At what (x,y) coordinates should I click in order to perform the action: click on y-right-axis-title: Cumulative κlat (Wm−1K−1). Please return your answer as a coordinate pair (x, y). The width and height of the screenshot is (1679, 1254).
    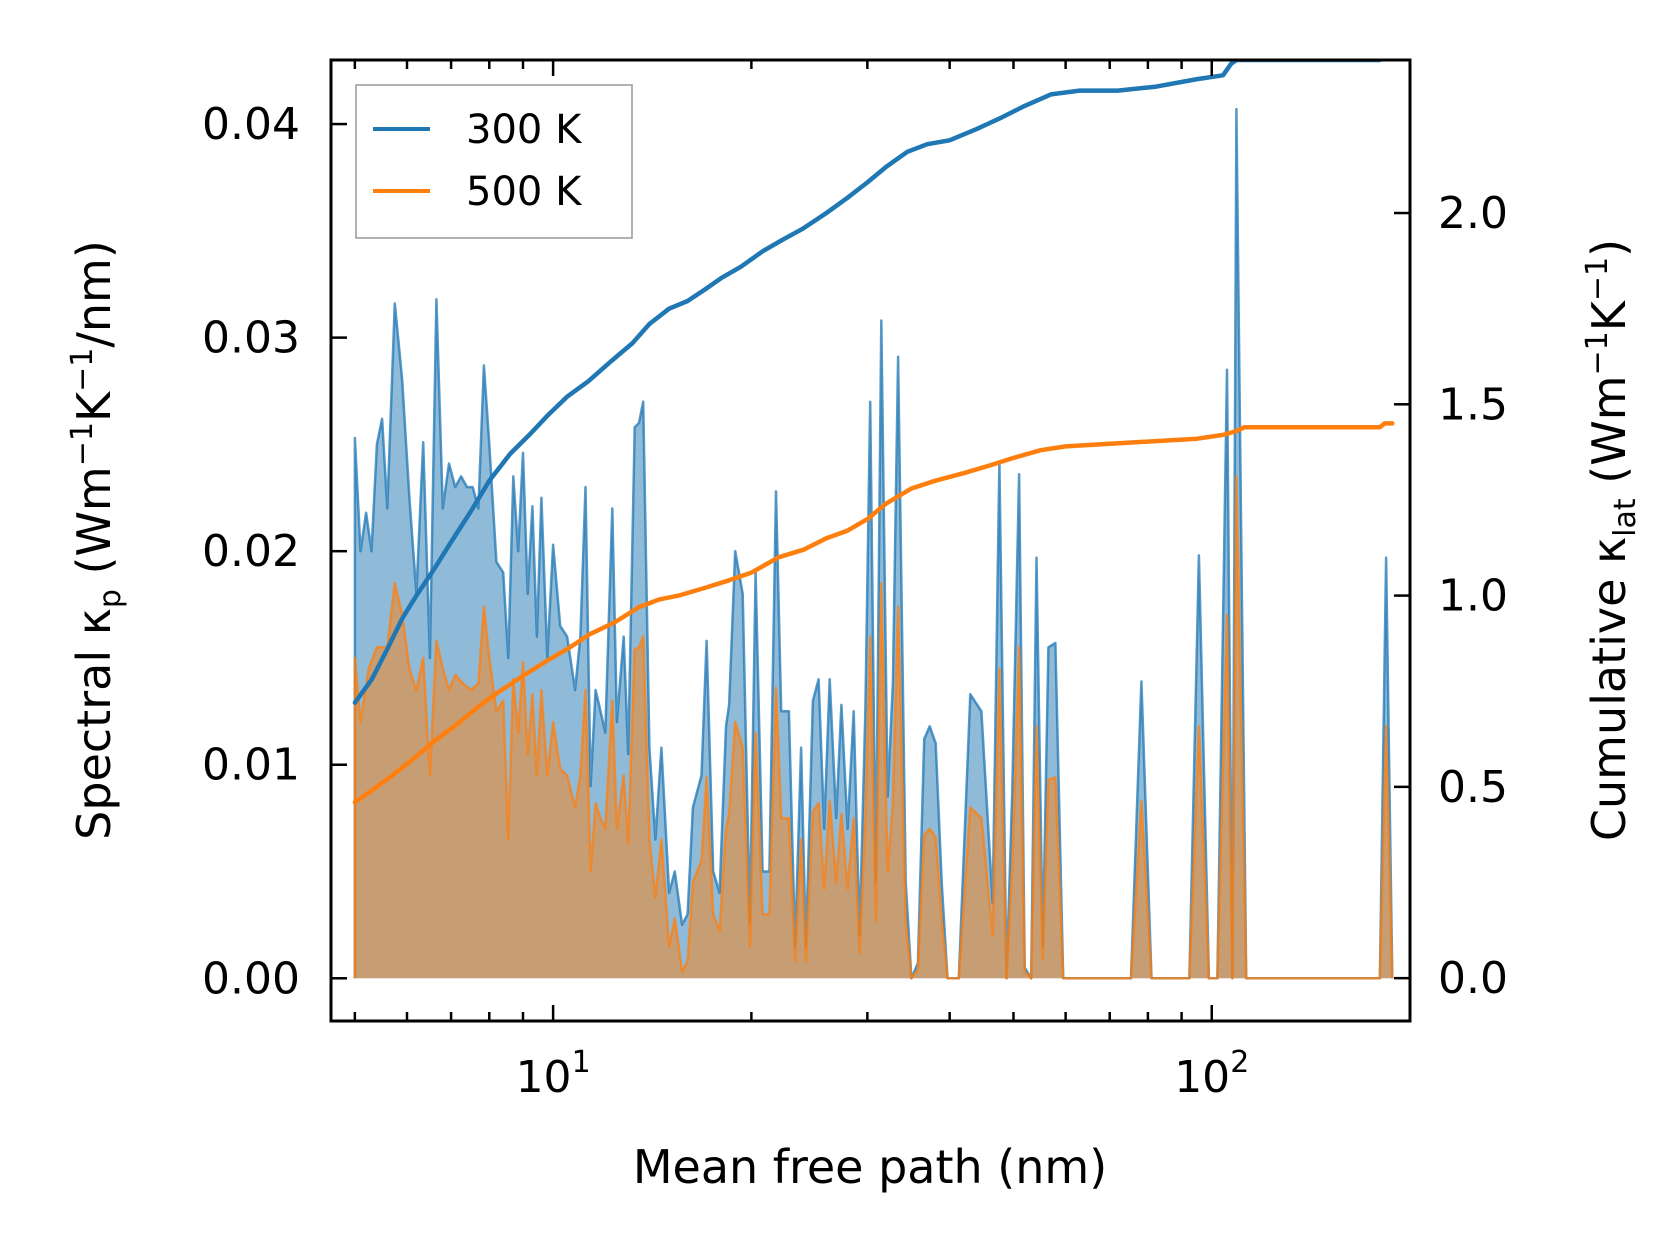
    Looking at the image, I should click on (1611, 540).